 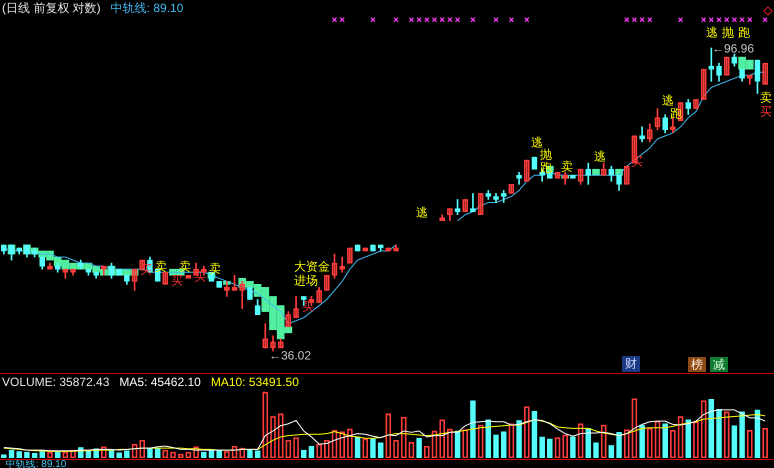 I want to click on annotation: 大资金, so click(x=312, y=266).